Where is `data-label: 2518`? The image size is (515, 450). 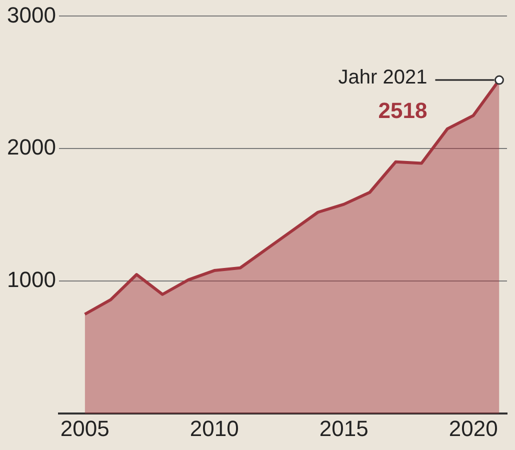
data-label: 2518 is located at coordinates (403, 111).